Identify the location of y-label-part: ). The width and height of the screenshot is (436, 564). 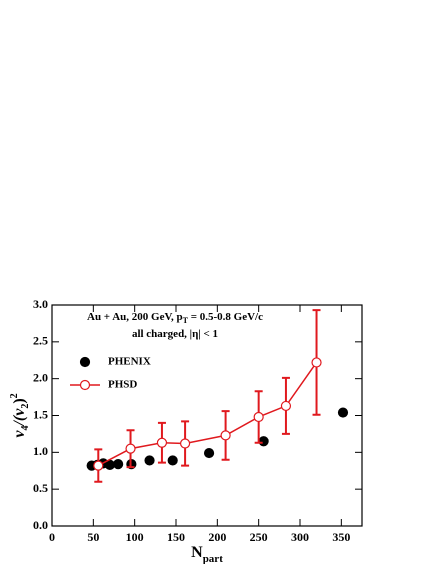
(19, 400).